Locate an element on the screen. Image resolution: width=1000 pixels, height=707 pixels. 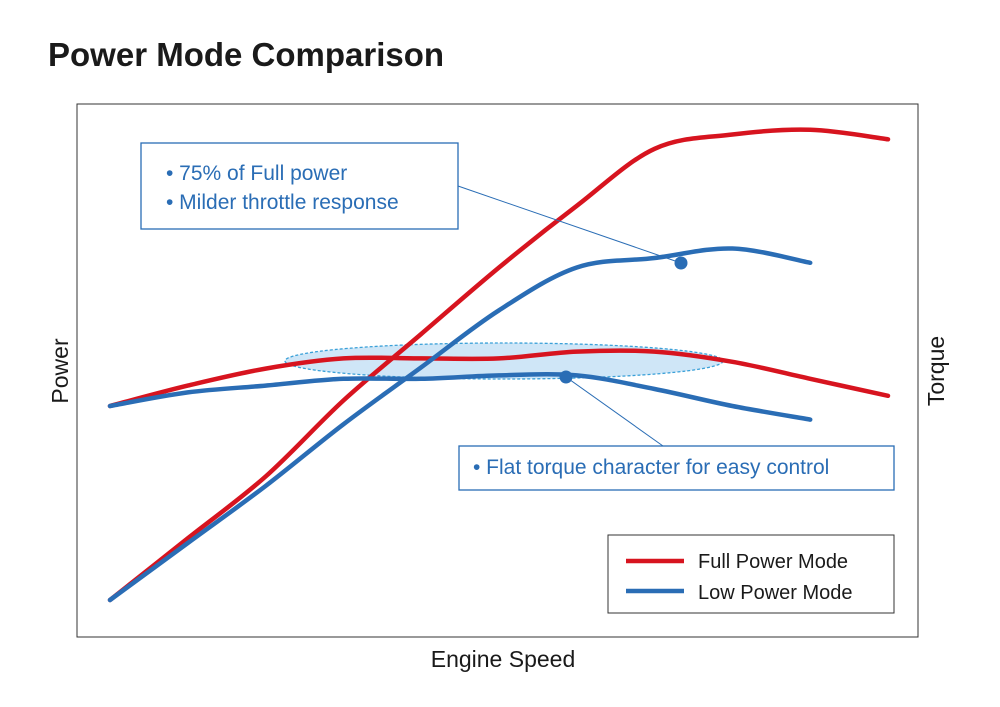
chart-title: Power Mode Comparison is located at coordinates (246, 54).